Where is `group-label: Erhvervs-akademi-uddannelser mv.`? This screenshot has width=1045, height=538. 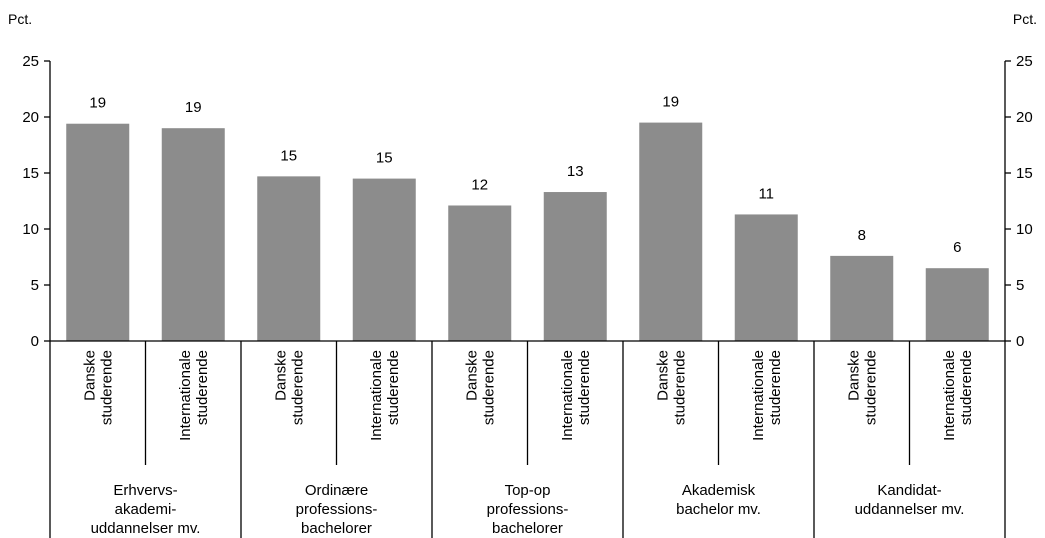 group-label: Erhvervs-akademi-uddannelser mv. is located at coordinates (146, 509).